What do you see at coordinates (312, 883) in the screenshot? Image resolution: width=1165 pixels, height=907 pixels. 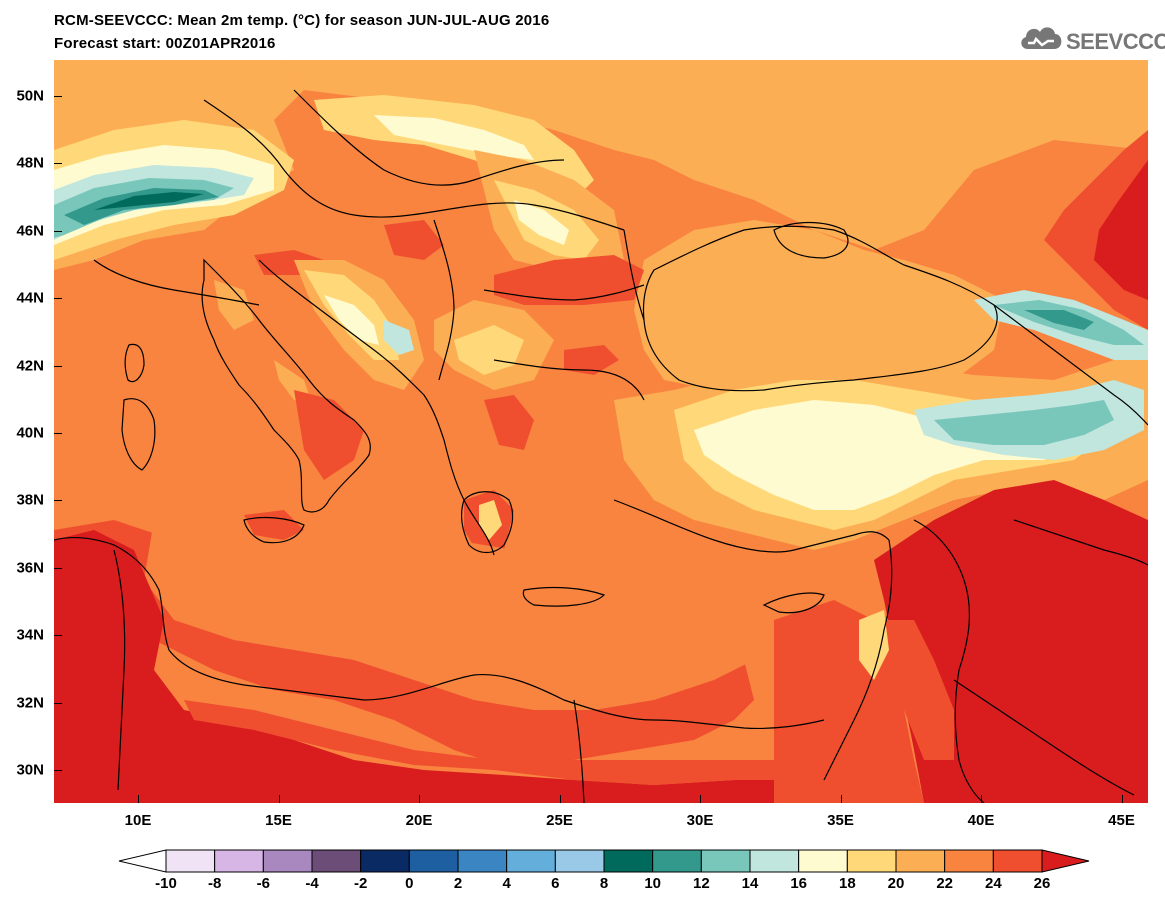 I see `colorbar-label: -4` at bounding box center [312, 883].